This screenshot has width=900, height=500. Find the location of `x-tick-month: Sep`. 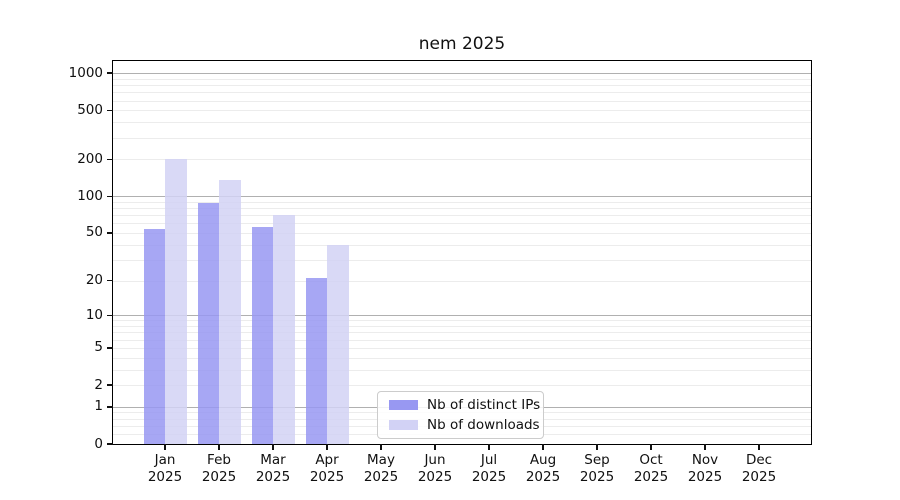

x-tick-month: Sep is located at coordinates (597, 460).